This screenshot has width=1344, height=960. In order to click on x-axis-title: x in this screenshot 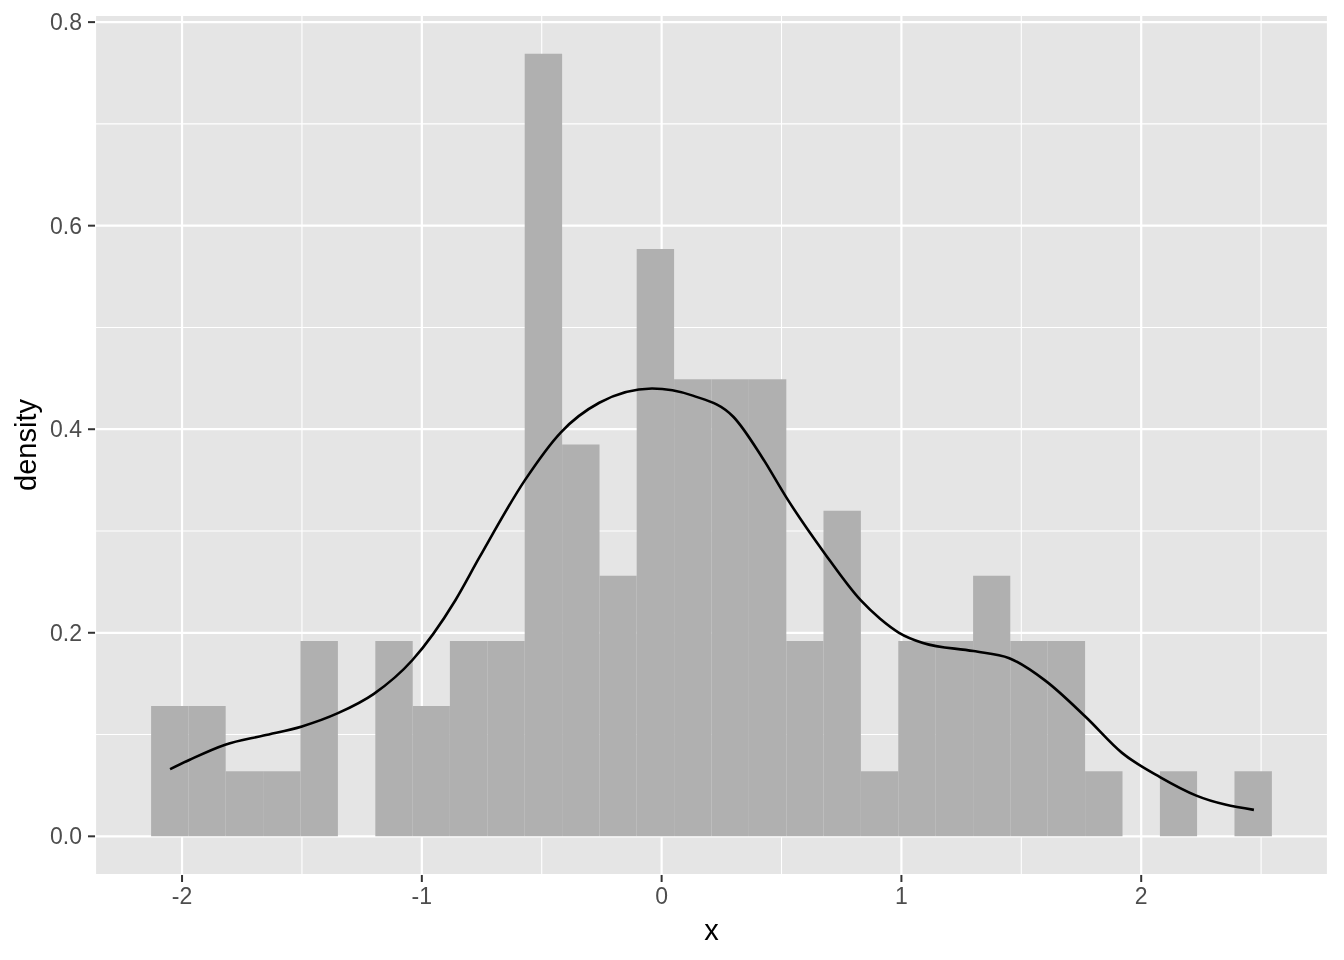, I will do `click(712, 930)`.